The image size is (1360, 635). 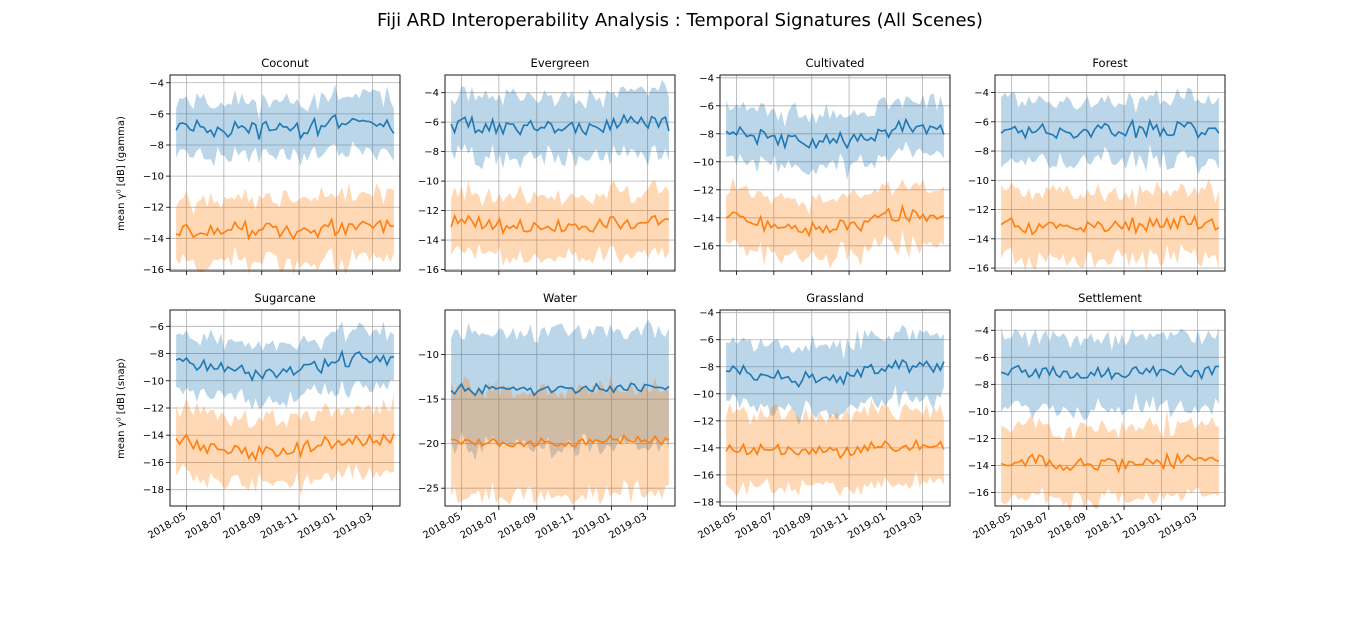 I want to click on panel-coconut: −4 −6 −8 −10 −12 −14 −16 Coconut, so click(x=272, y=166).